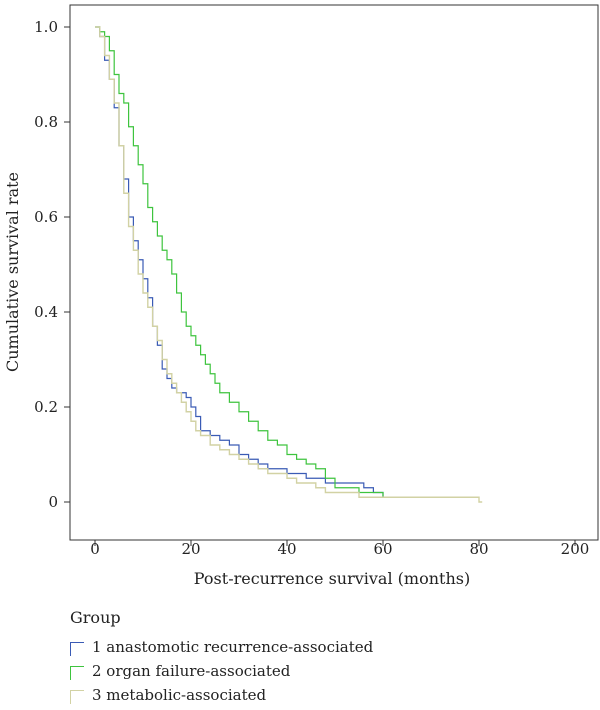  Describe the element at coordinates (575, 549) in the screenshot. I see `x-tick-label: 200` at that location.